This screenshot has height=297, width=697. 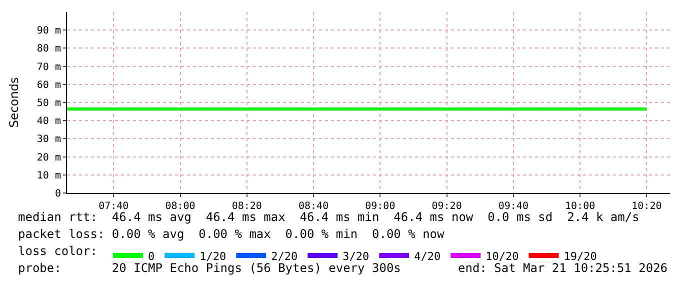 What do you see at coordinates (113, 206) in the screenshot?
I see `x-tick-label: 07:40` at bounding box center [113, 206].